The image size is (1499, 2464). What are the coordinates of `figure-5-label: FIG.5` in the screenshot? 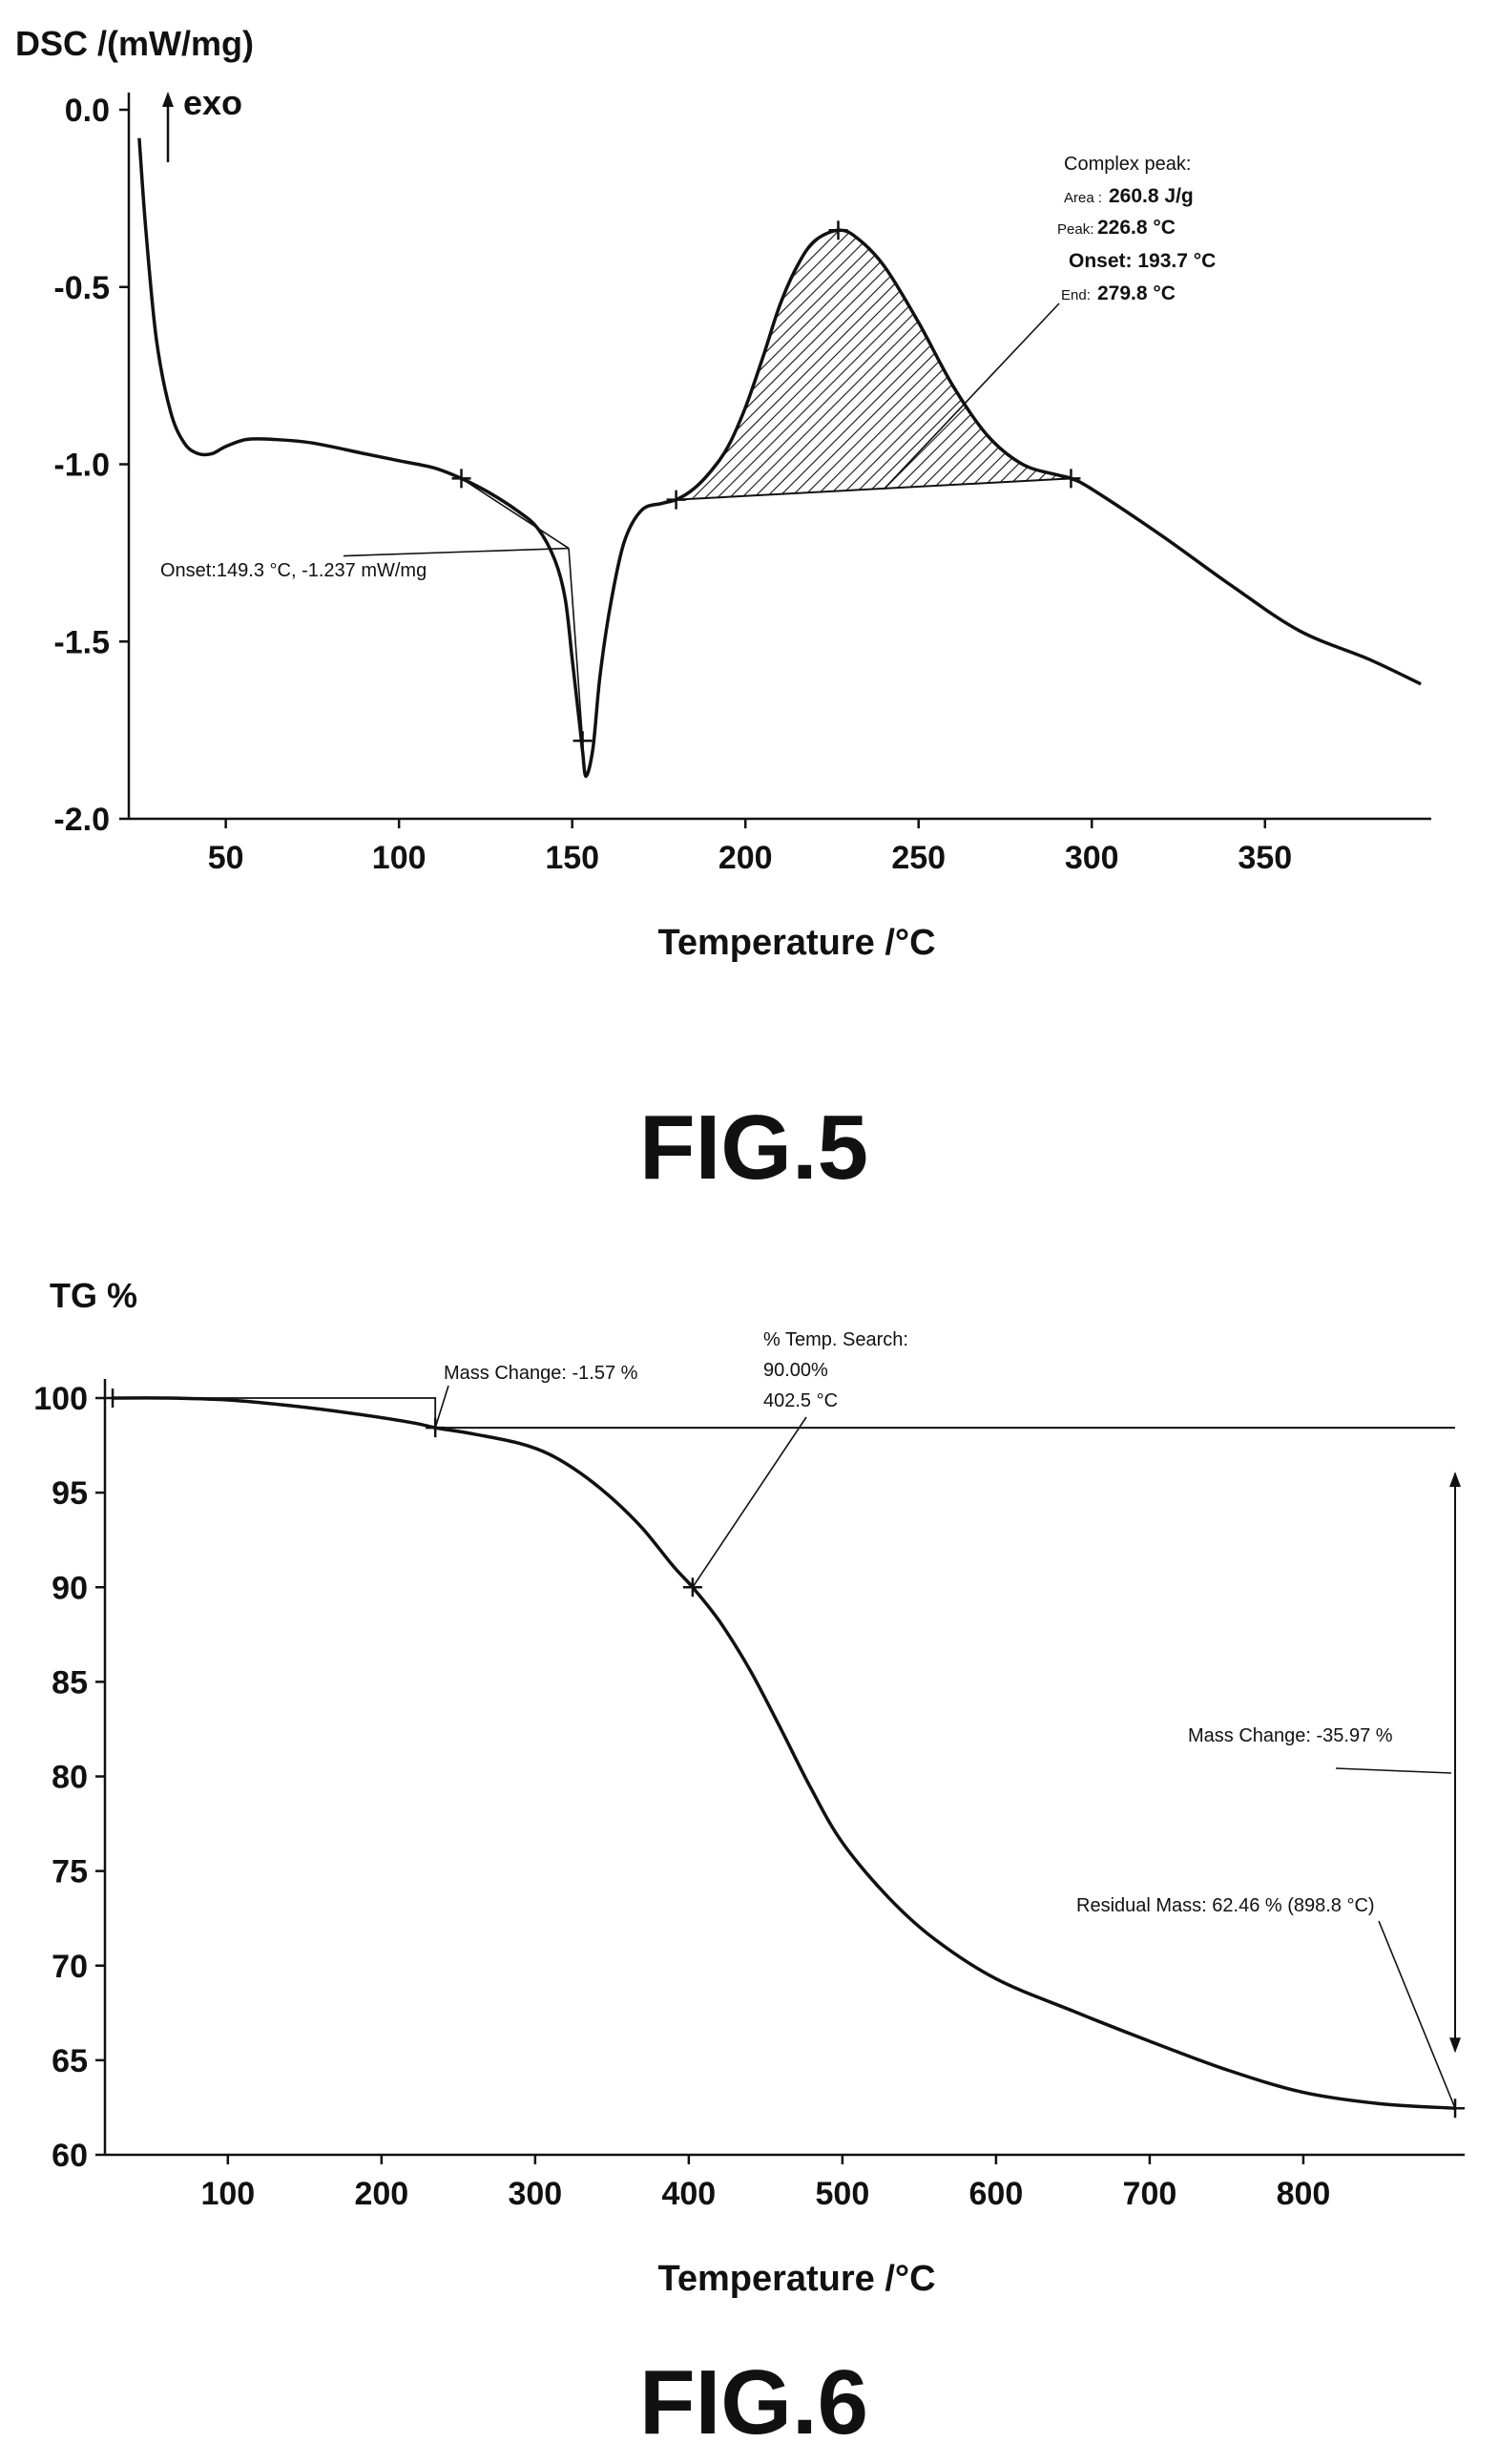 It's located at (754, 1147).